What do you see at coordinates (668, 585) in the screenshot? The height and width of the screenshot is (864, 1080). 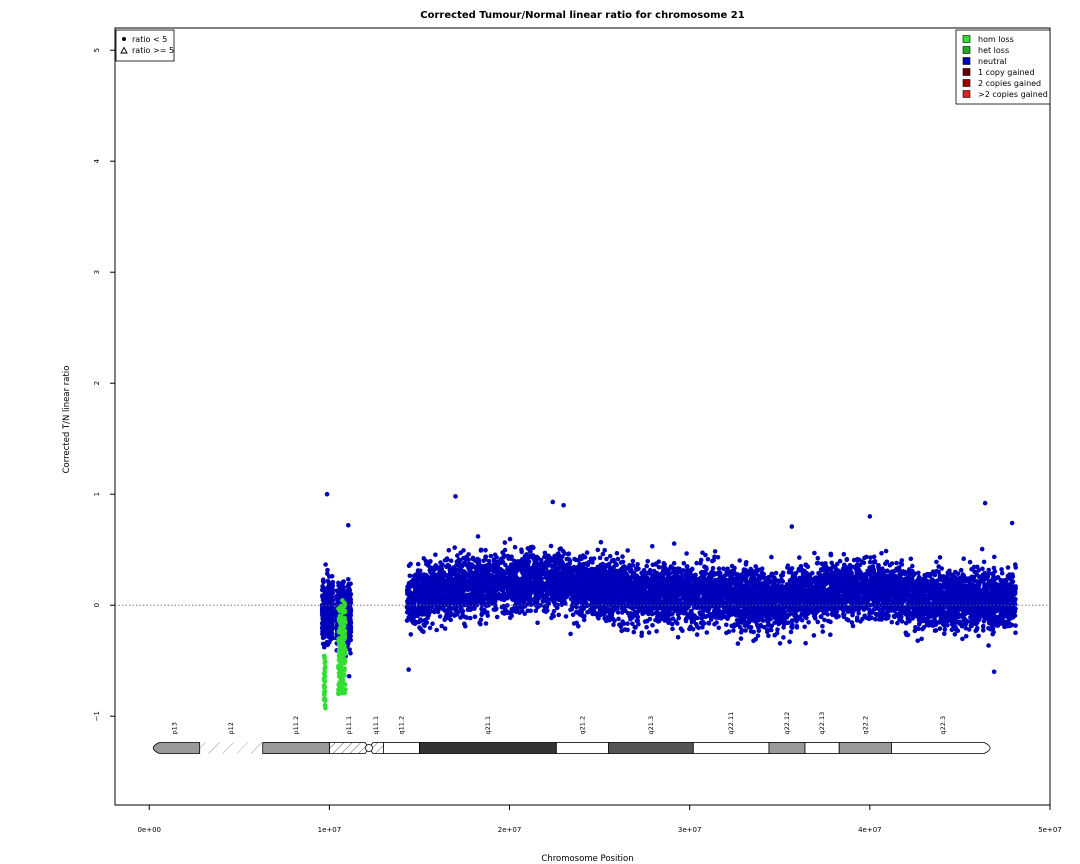 I see `series-neutral` at bounding box center [668, 585].